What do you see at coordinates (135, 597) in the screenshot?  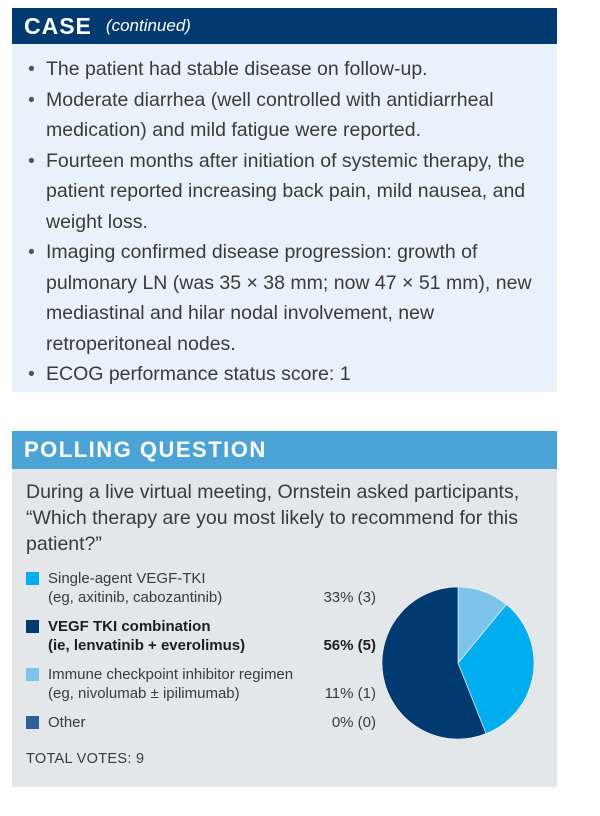 I see `legend-sublabel: (eg, axitinib, cabozantinib)` at bounding box center [135, 597].